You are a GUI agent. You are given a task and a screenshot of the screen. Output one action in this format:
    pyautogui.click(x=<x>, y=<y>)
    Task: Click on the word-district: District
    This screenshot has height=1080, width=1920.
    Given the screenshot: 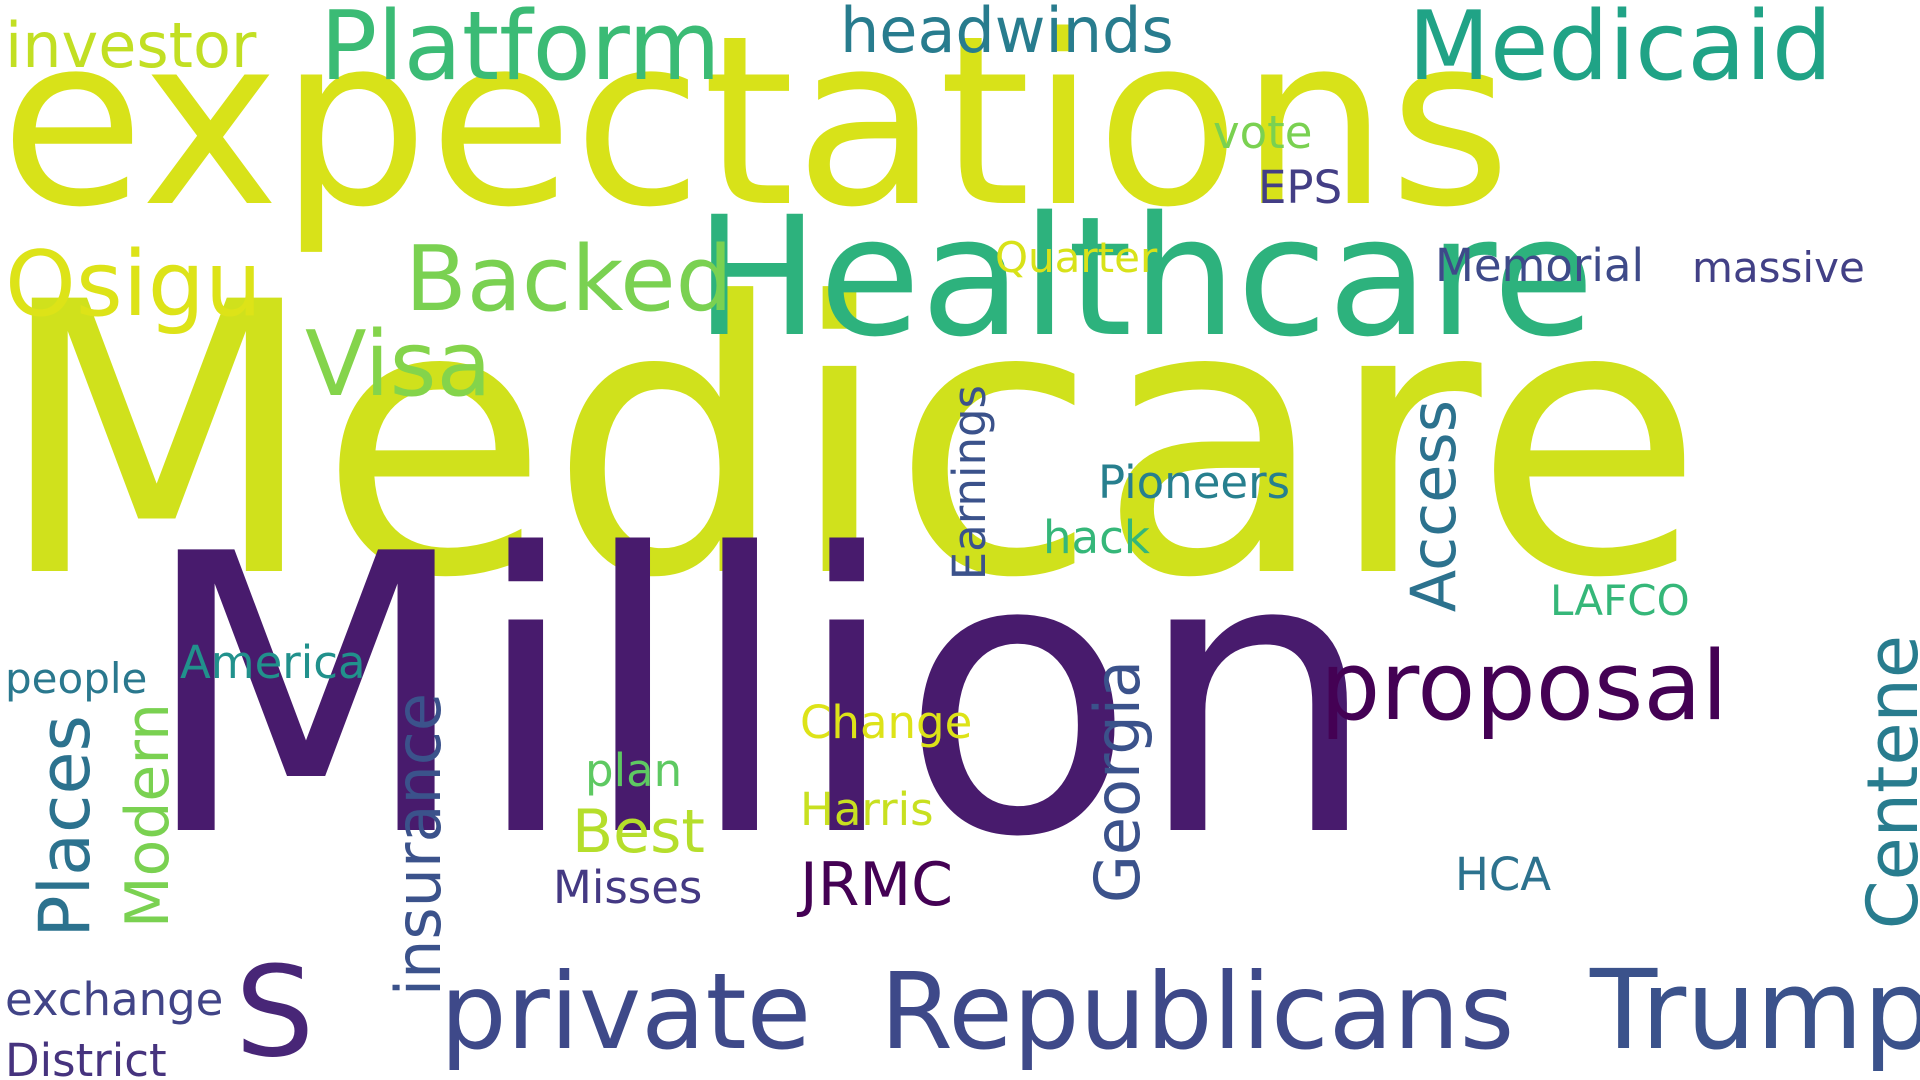 What is the action you would take?
    pyautogui.click(x=86, y=1057)
    